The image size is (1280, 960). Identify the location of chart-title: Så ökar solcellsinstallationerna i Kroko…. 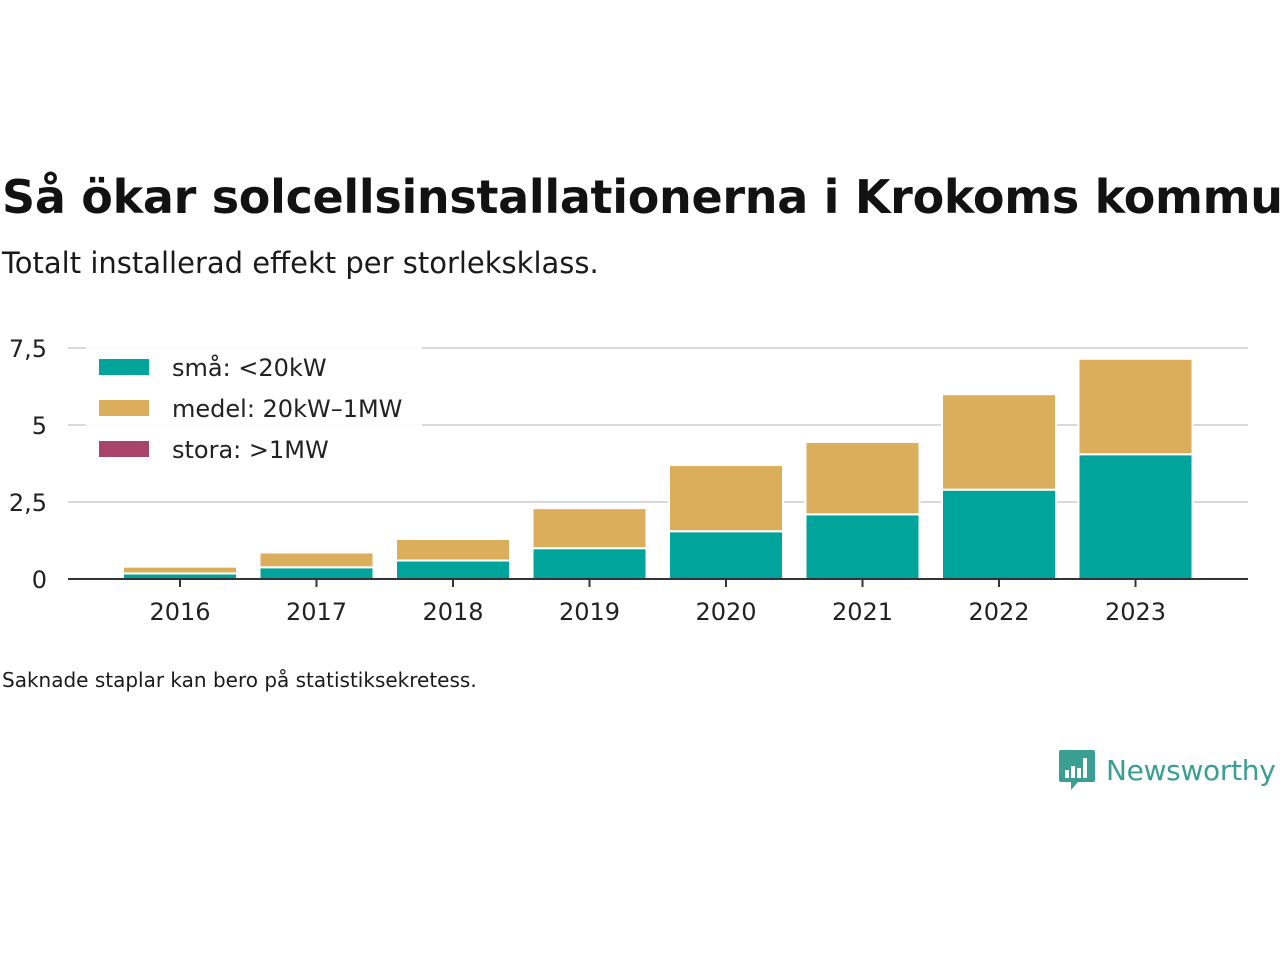
(641, 197).